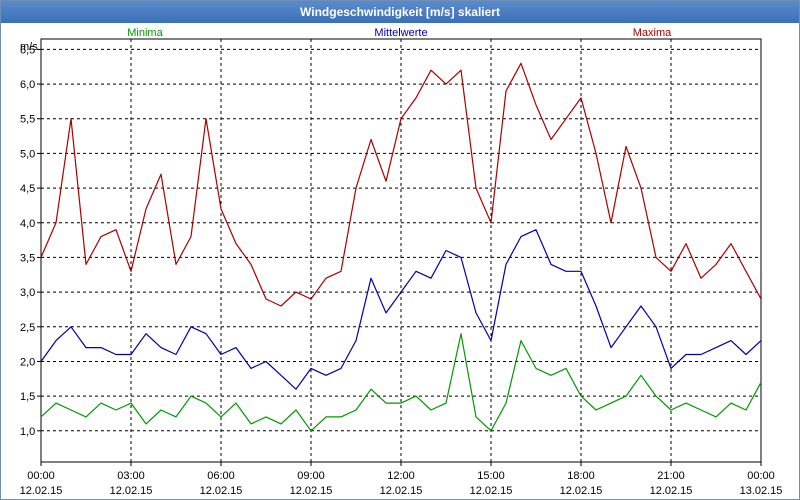 The image size is (800, 500). I want to click on window-title: Windgeschwindigkeit [m/s] skaliert, so click(400, 12).